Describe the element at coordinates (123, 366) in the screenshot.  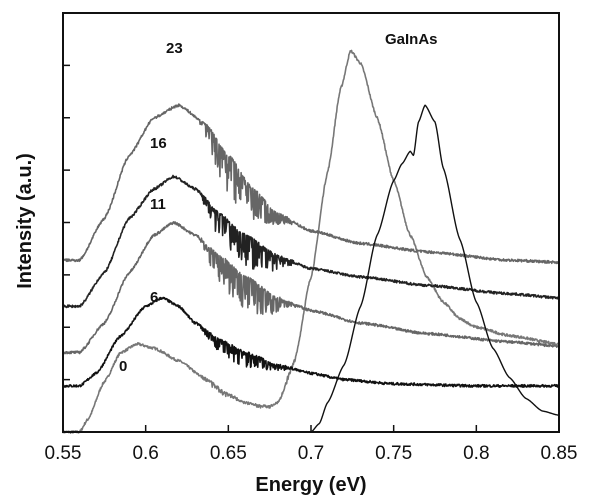
I see `annotation-0: 0` at that location.